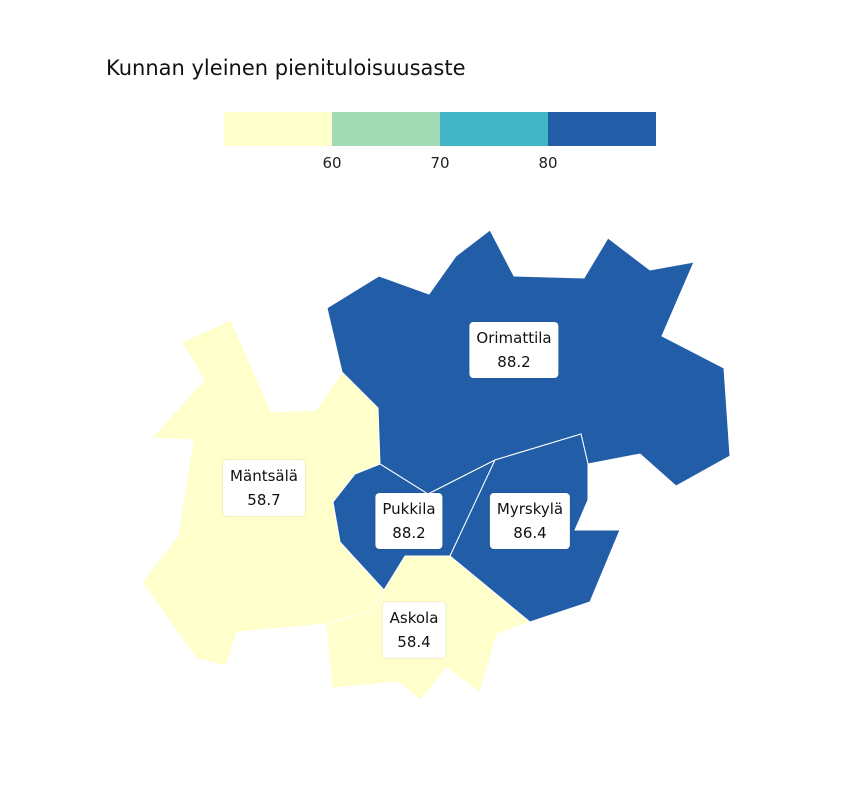 The width and height of the screenshot is (864, 792). What do you see at coordinates (409, 509) in the screenshot?
I see `region-name: Pukkila` at bounding box center [409, 509].